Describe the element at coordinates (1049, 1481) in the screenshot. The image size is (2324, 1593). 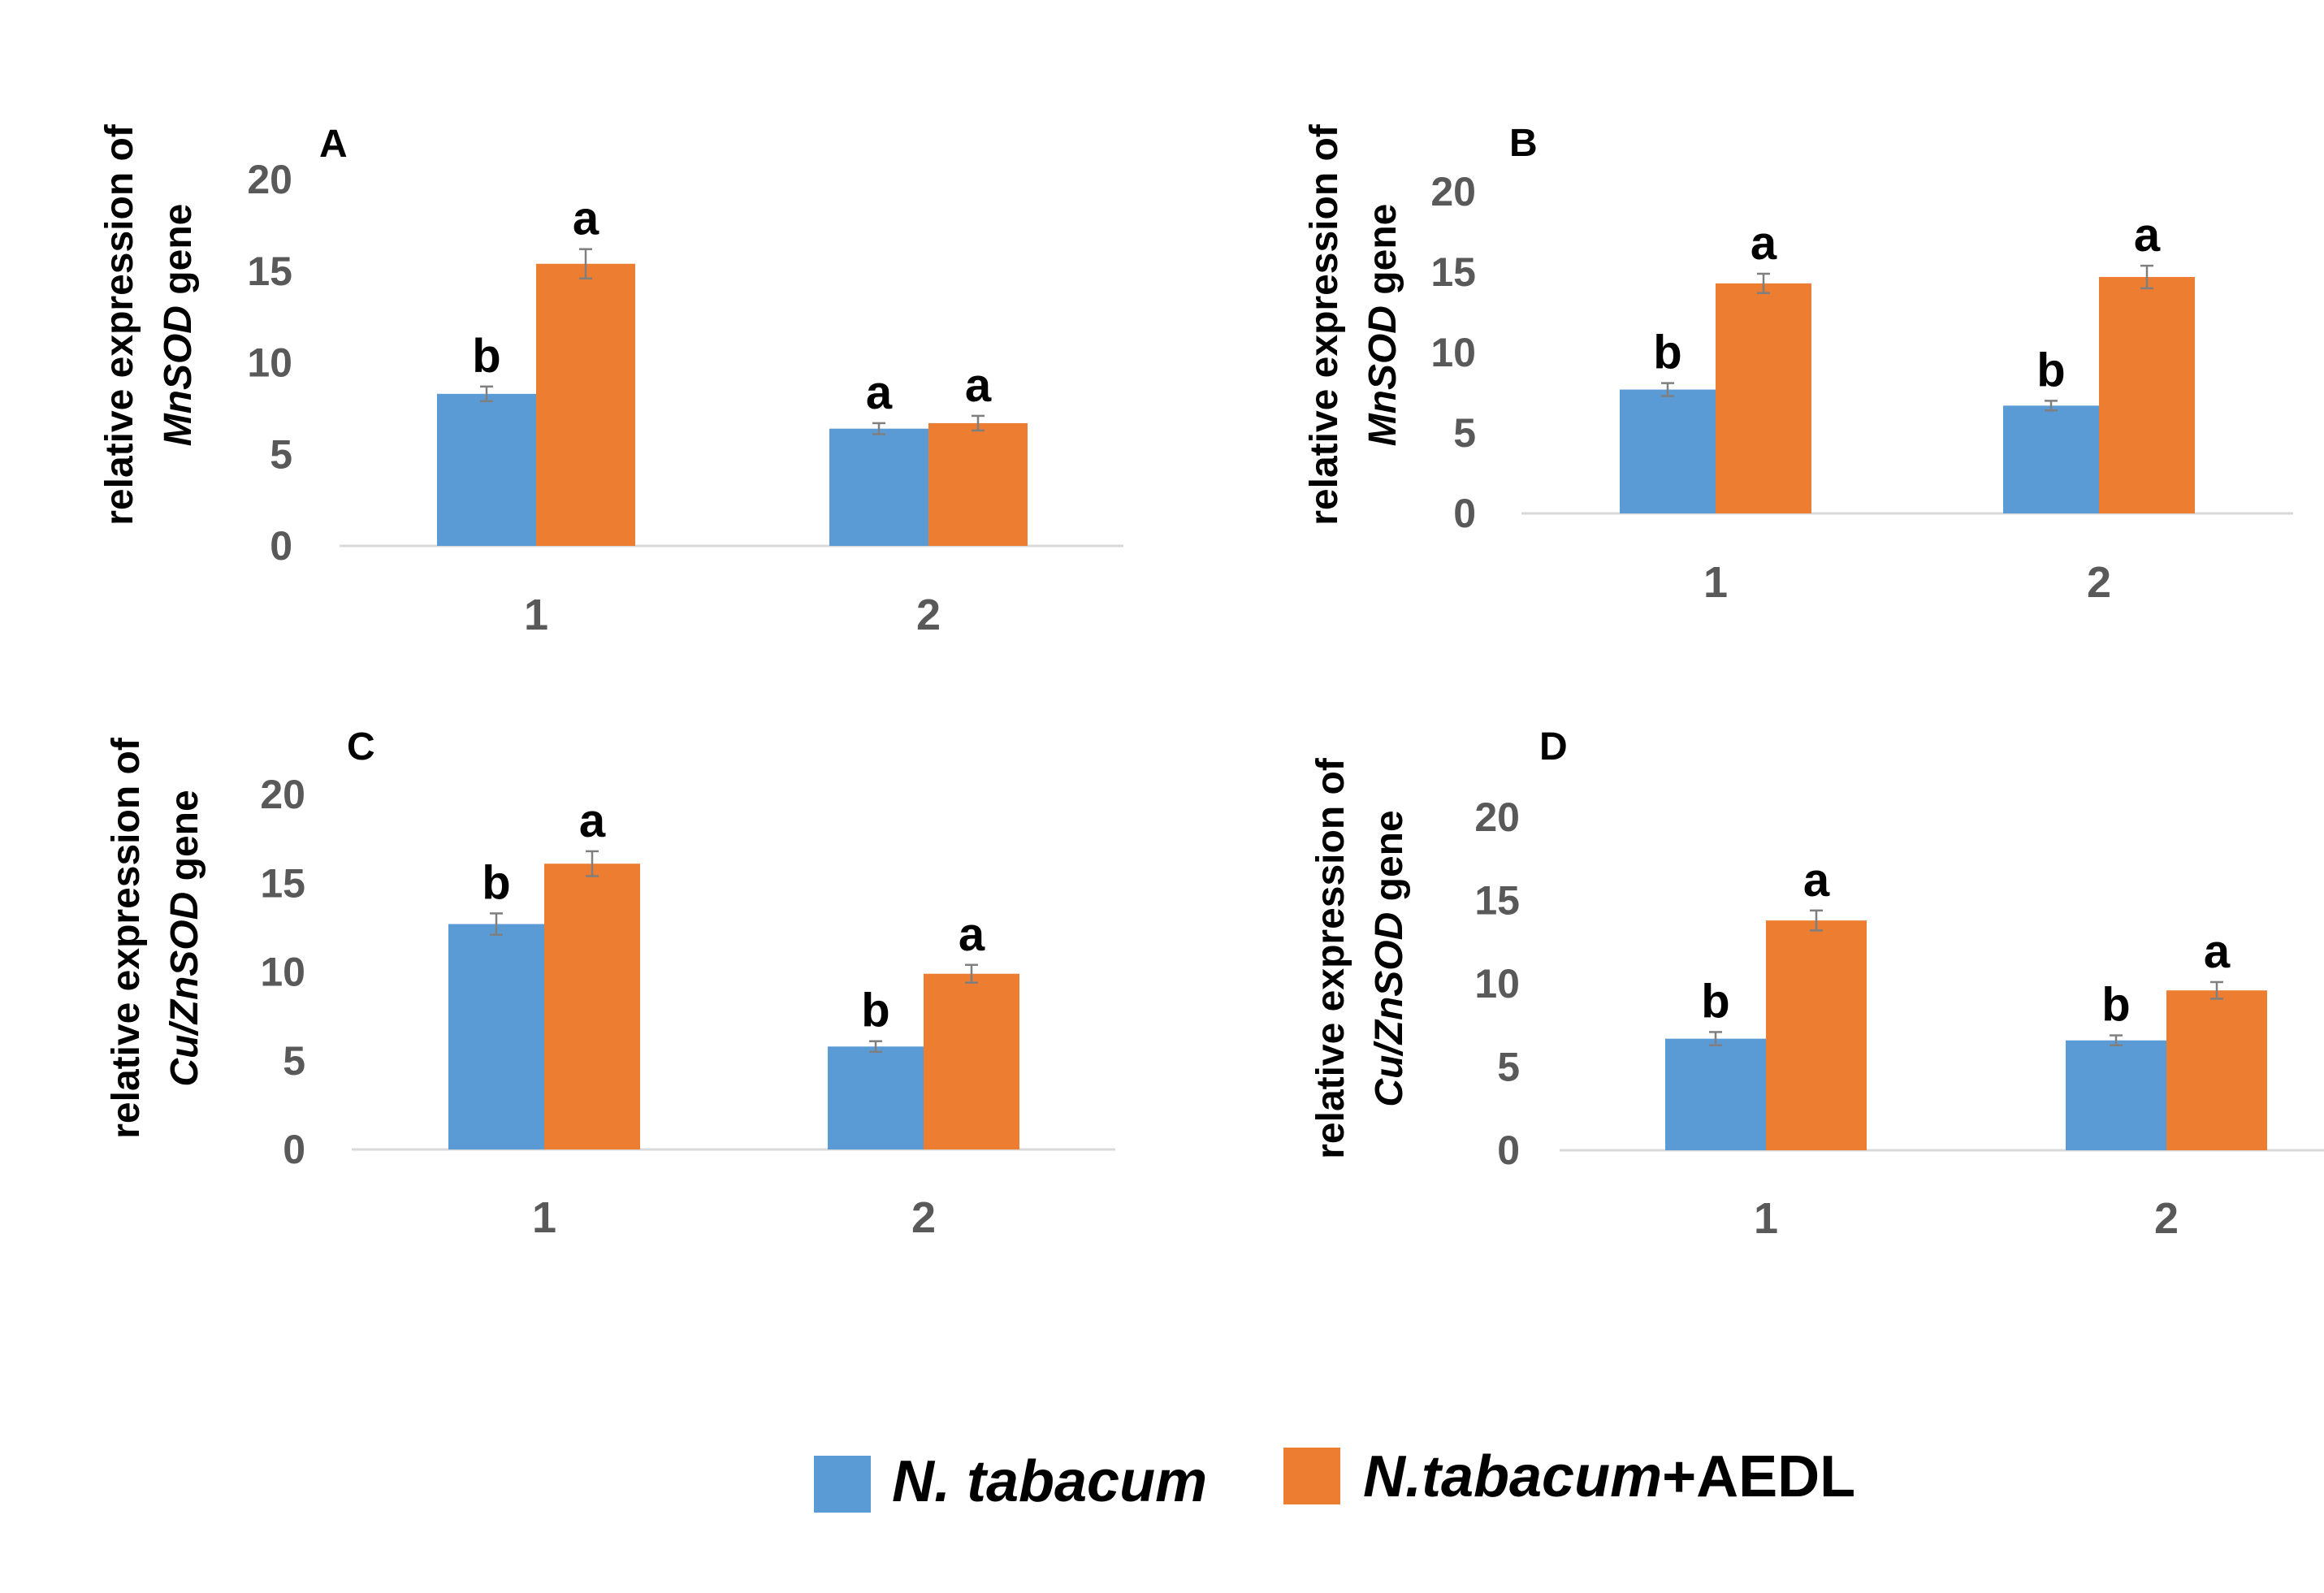
I see `legend-label-n-tabacum: N. tabacum` at that location.